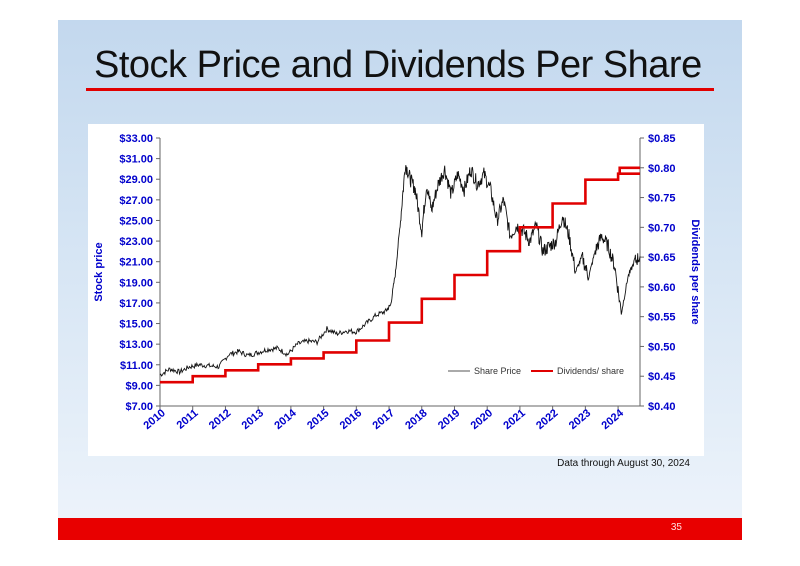  What do you see at coordinates (398, 65) in the screenshot?
I see `slide-title: Stock Price and Dividends Per Share` at bounding box center [398, 65].